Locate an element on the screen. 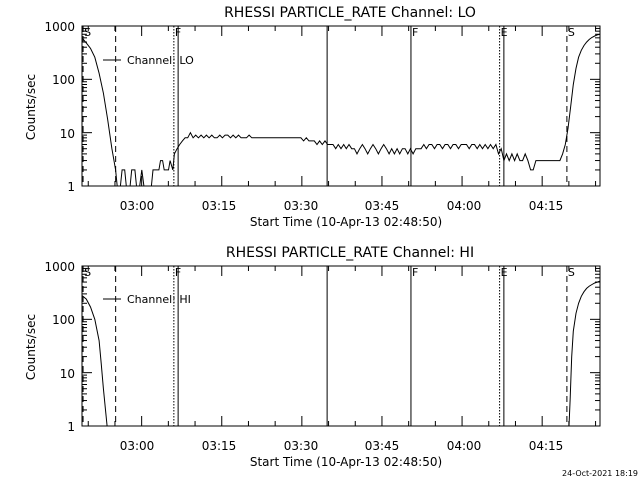  lo-x-tick-label: 03:30 is located at coordinates (301, 206).